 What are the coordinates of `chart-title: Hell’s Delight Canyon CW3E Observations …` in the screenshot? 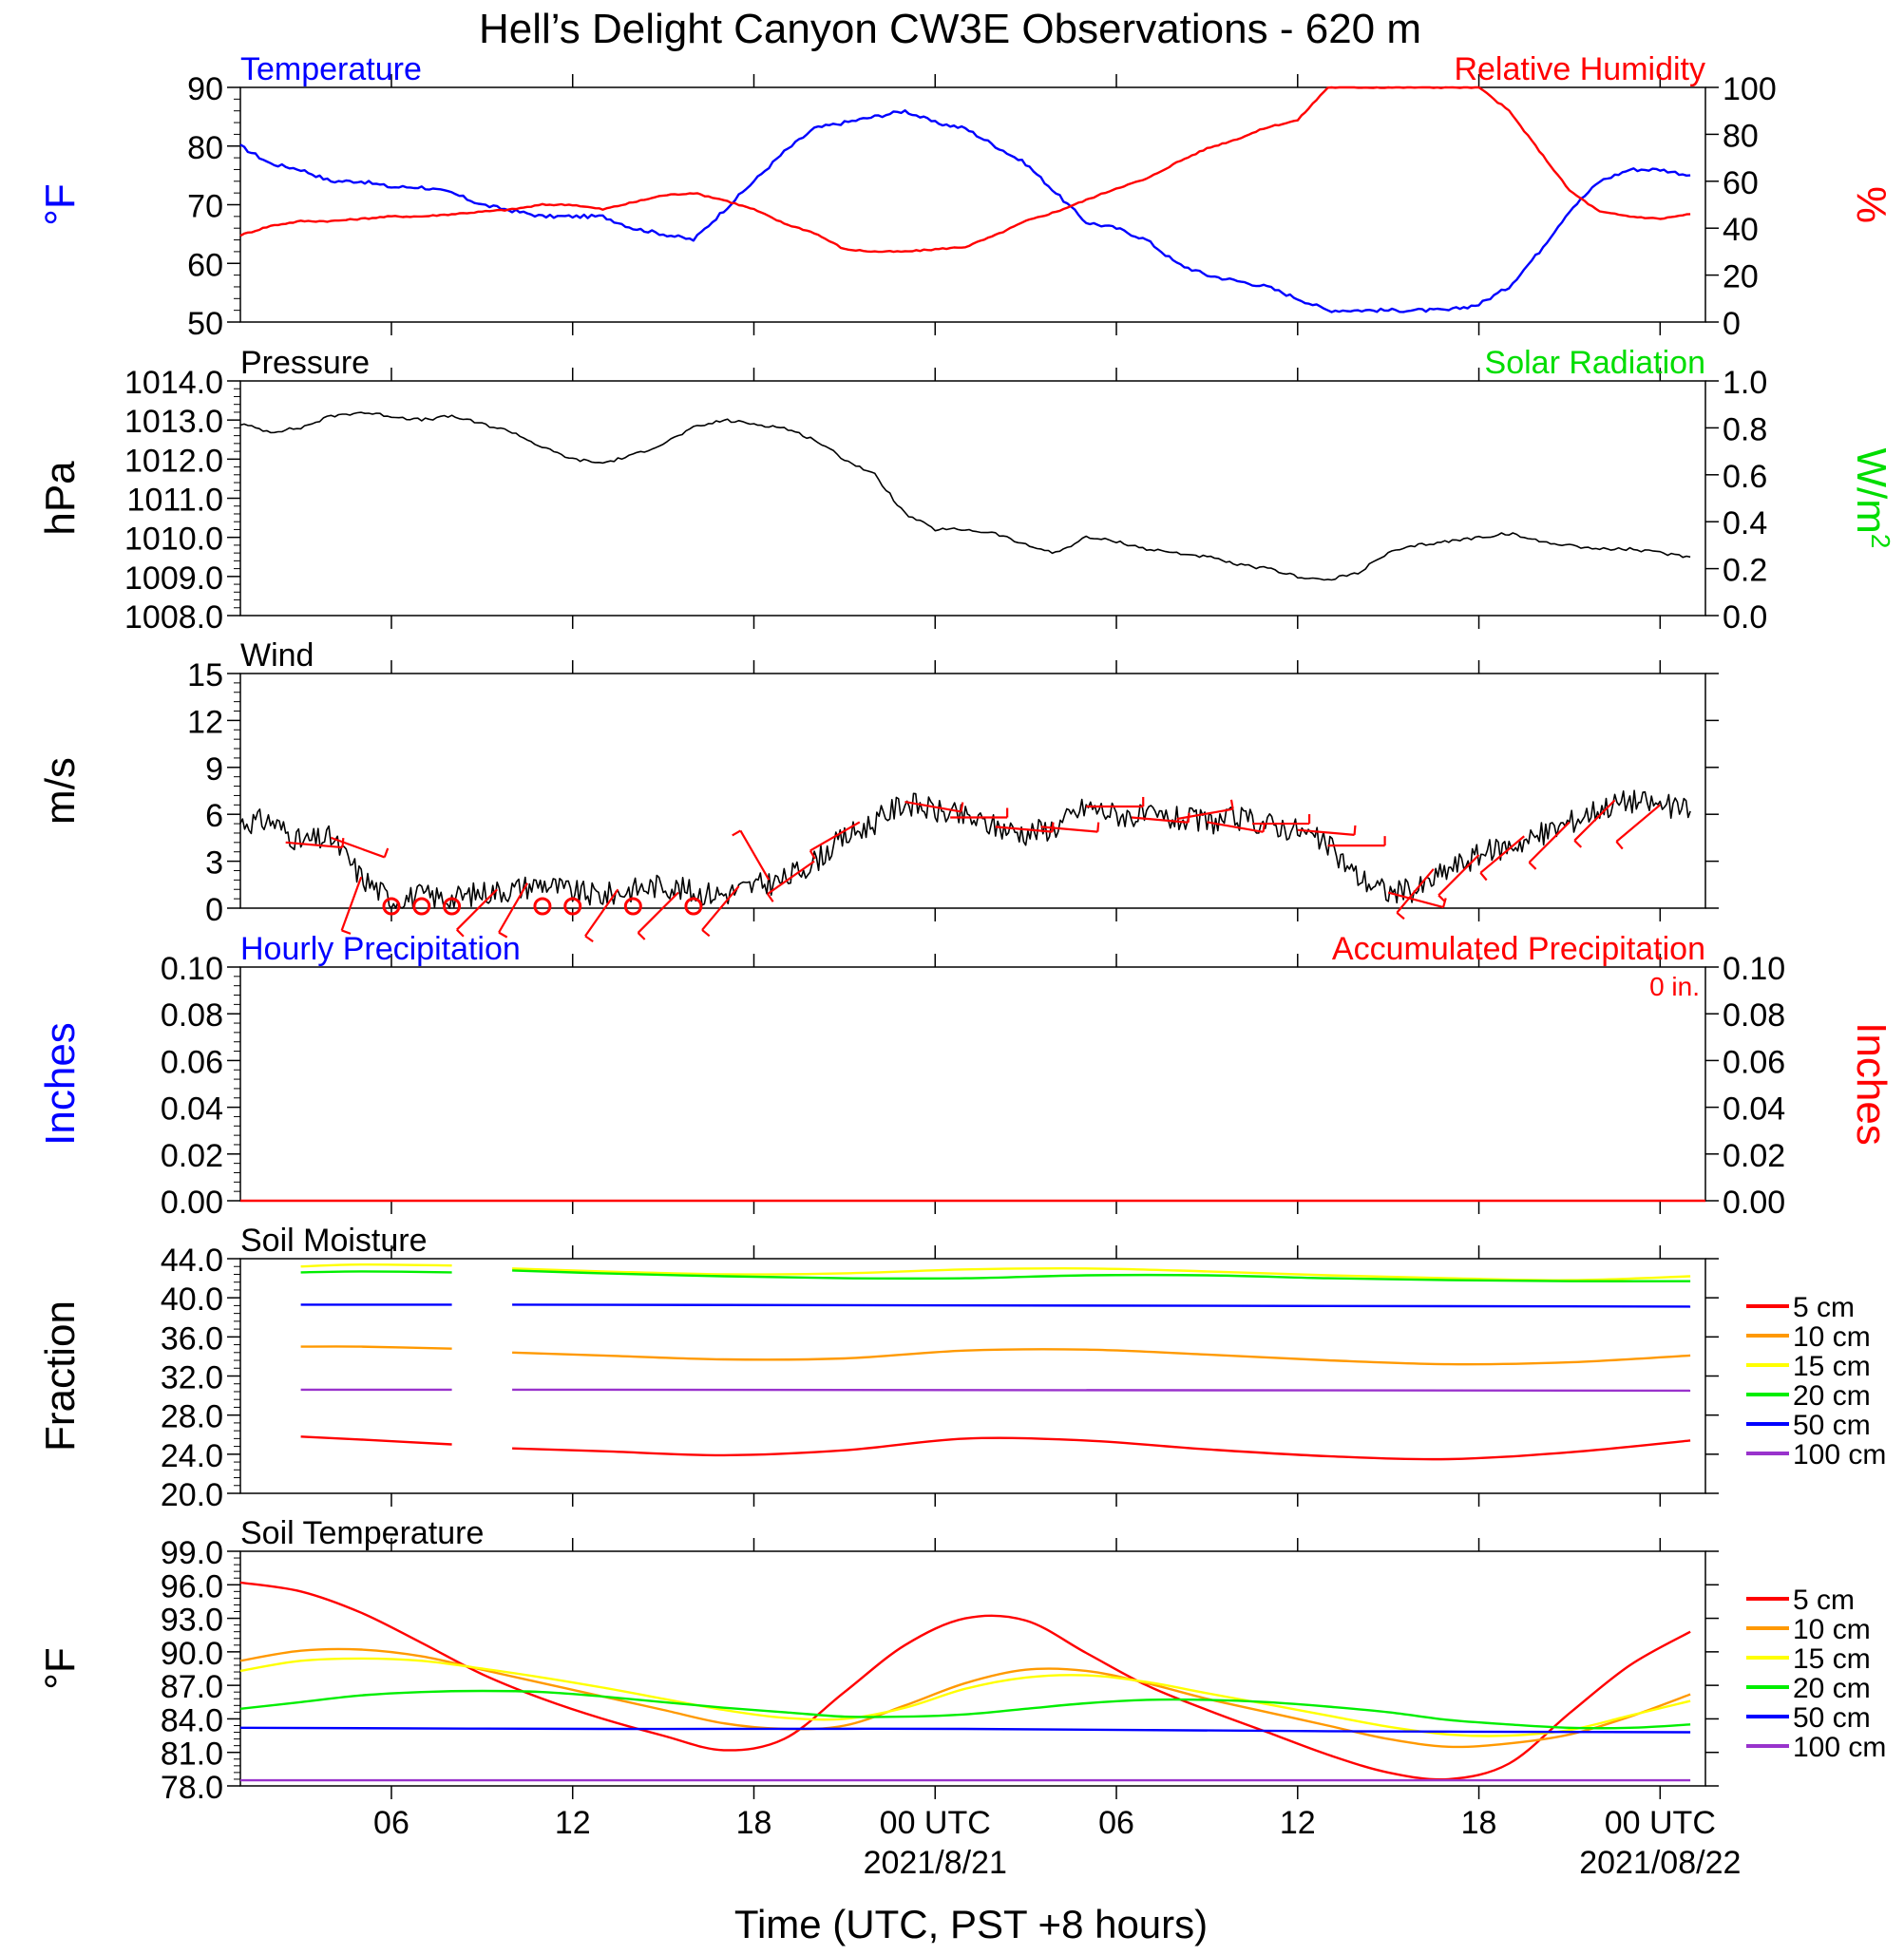 It's located at (950, 29).